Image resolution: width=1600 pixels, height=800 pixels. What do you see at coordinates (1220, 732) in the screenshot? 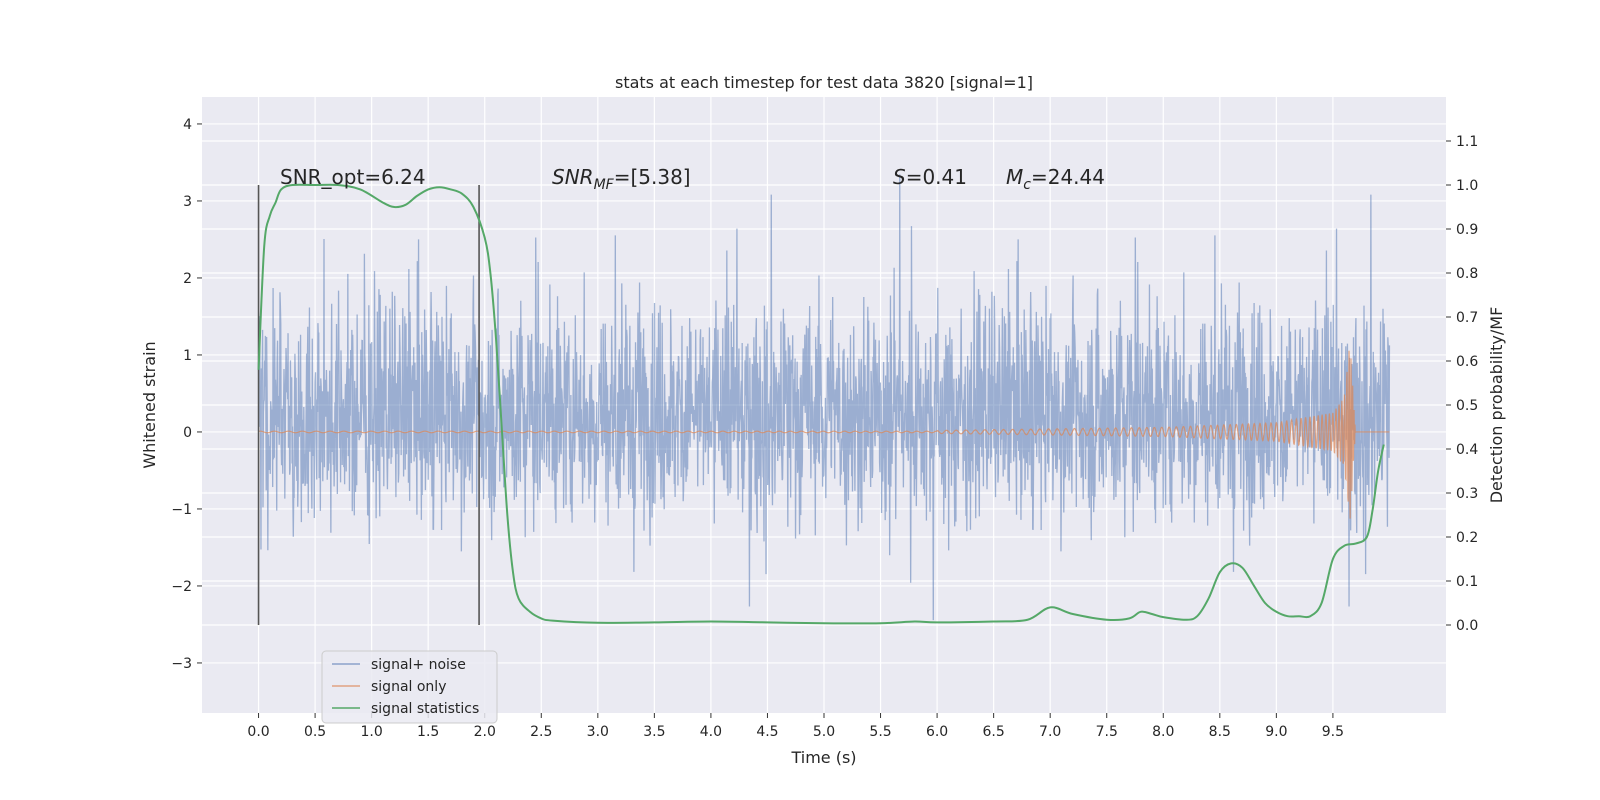
I see `x-tick-label: 8.5` at bounding box center [1220, 732].